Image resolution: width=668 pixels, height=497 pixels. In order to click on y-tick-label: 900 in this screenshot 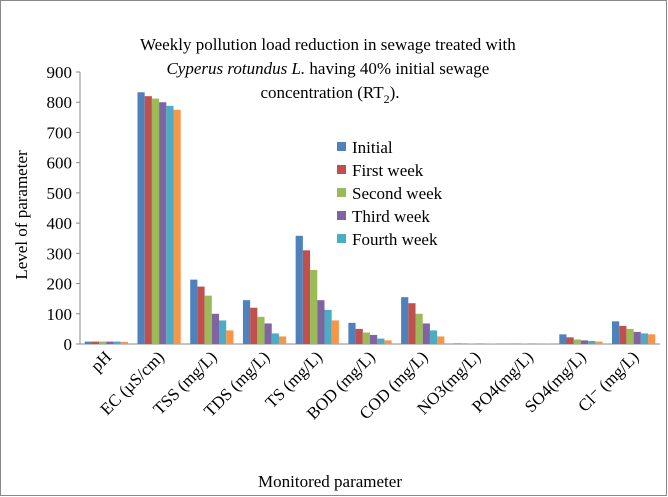, I will do `click(60, 72)`.